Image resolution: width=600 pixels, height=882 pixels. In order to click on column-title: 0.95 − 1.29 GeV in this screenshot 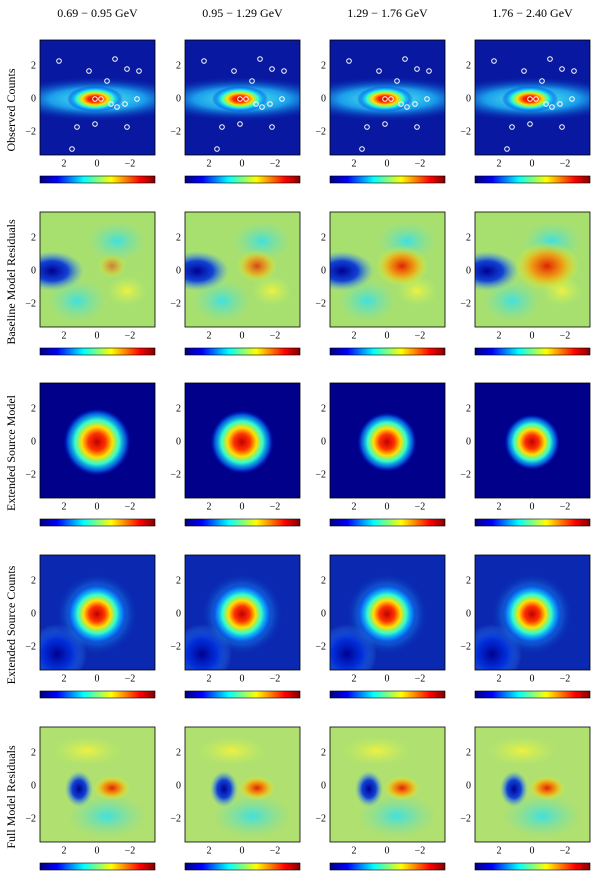, I will do `click(242, 13)`.